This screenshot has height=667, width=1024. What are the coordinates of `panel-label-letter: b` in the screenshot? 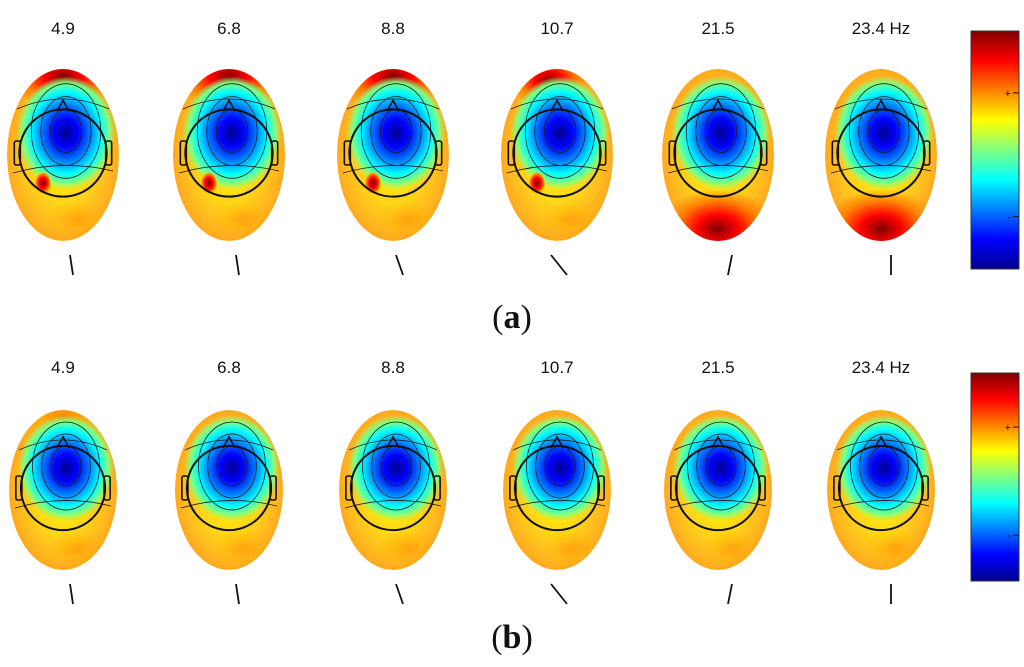 It's located at (512, 637).